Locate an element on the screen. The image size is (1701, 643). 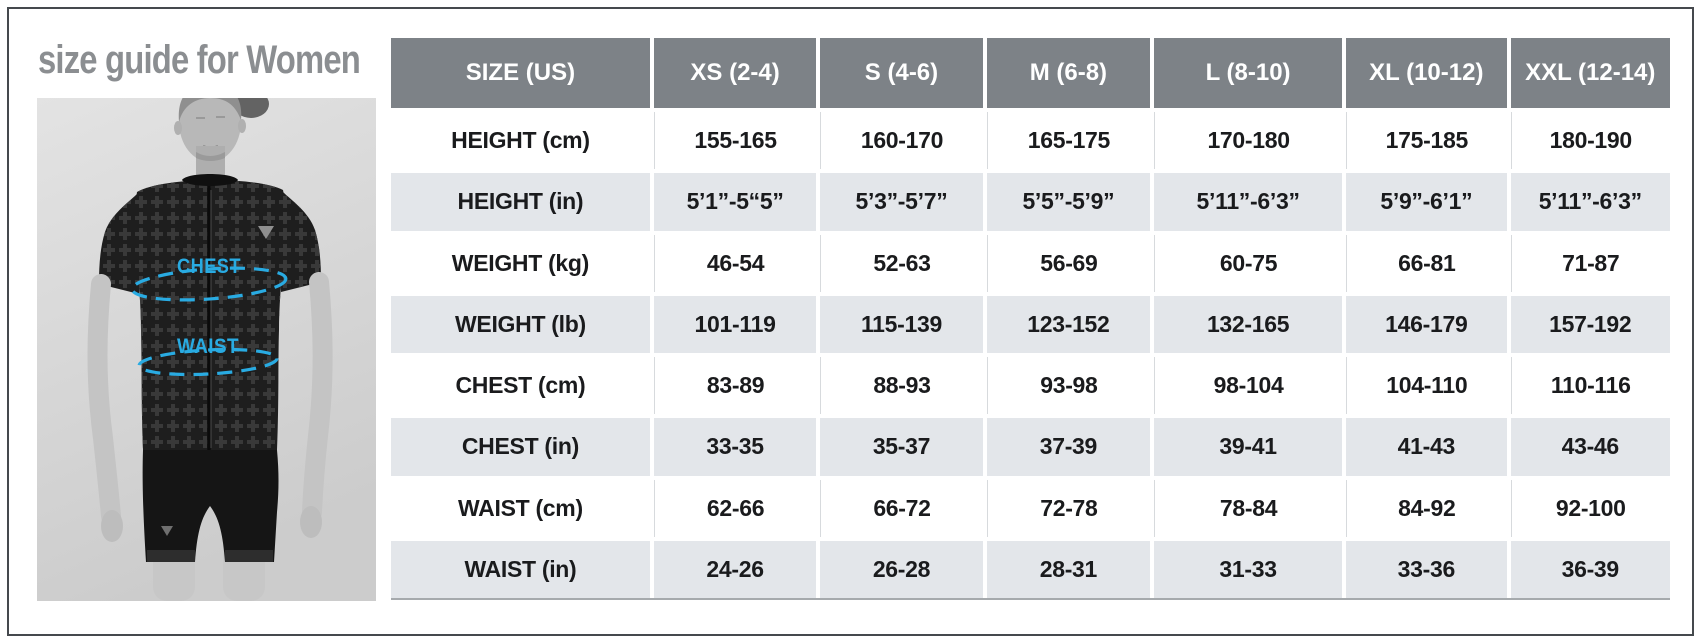
table-cell: 43-46 is located at coordinates (1590, 447).